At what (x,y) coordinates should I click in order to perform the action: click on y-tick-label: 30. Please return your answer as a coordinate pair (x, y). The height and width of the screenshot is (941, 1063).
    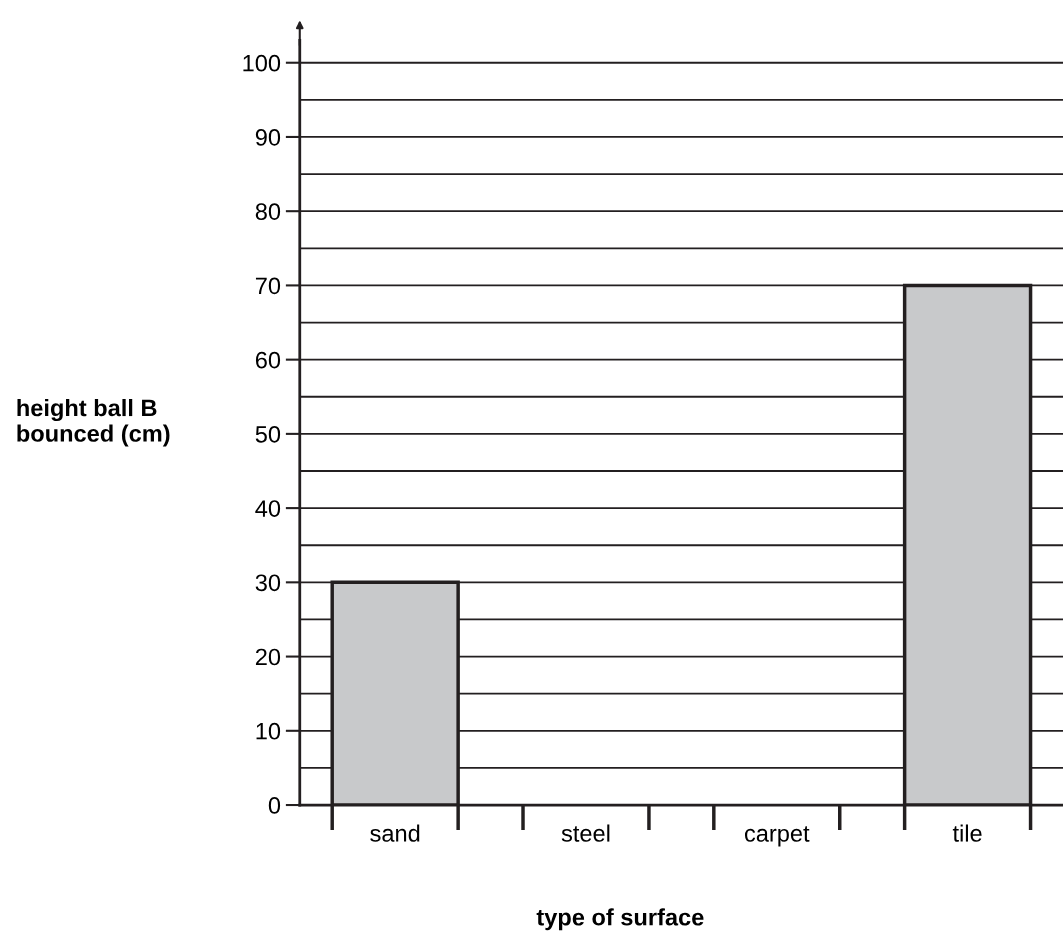
    Looking at the image, I should click on (268, 583).